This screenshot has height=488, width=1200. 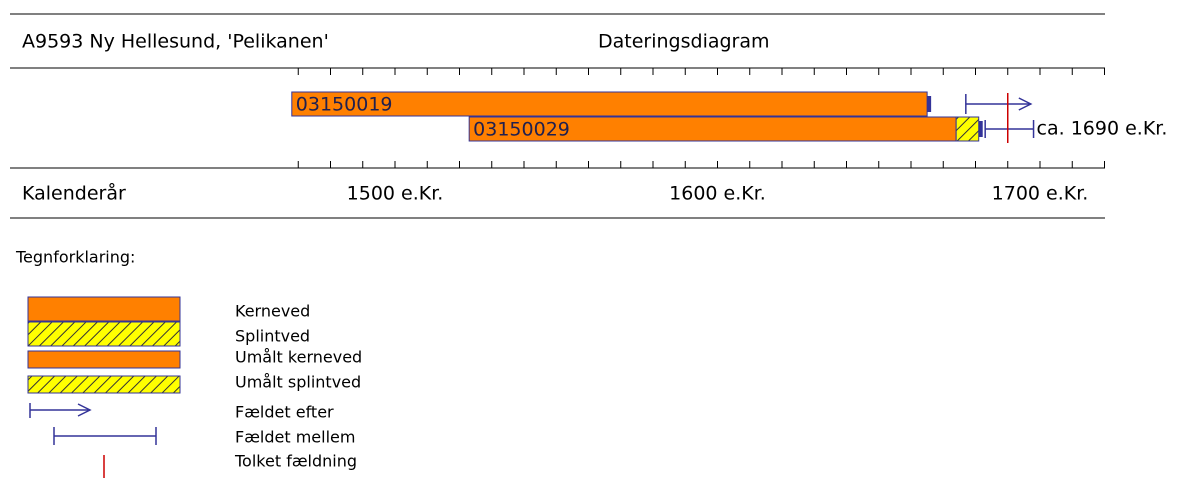 What do you see at coordinates (295, 461) in the screenshot?
I see `legend-label: Tolket fældning` at bounding box center [295, 461].